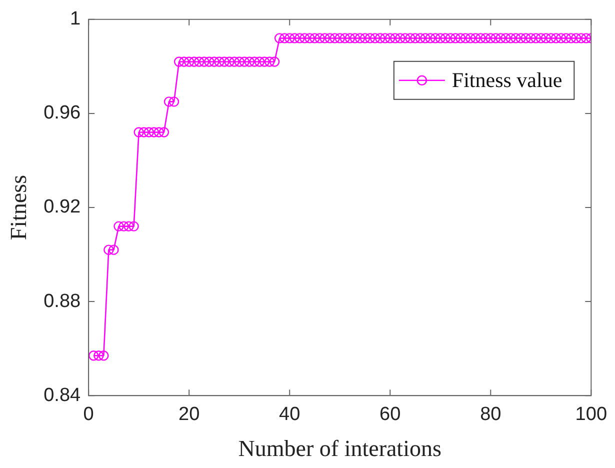 This screenshot has width=615, height=468. Describe the element at coordinates (491, 415) in the screenshot. I see `x-tick-label: 80` at that location.